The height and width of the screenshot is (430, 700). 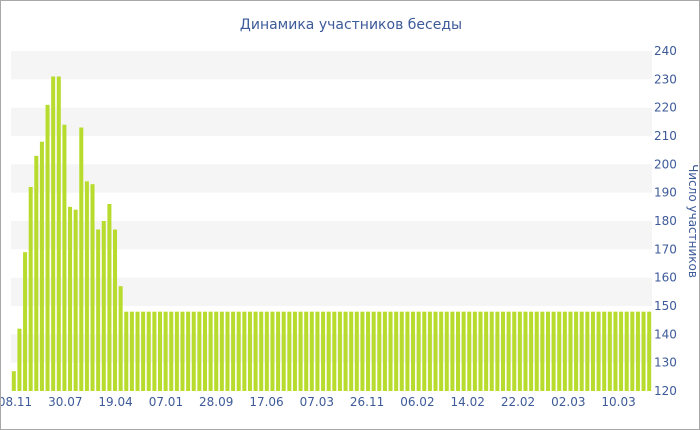 What do you see at coordinates (665, 108) in the screenshot?
I see `y-tick-label: 220` at bounding box center [665, 108].